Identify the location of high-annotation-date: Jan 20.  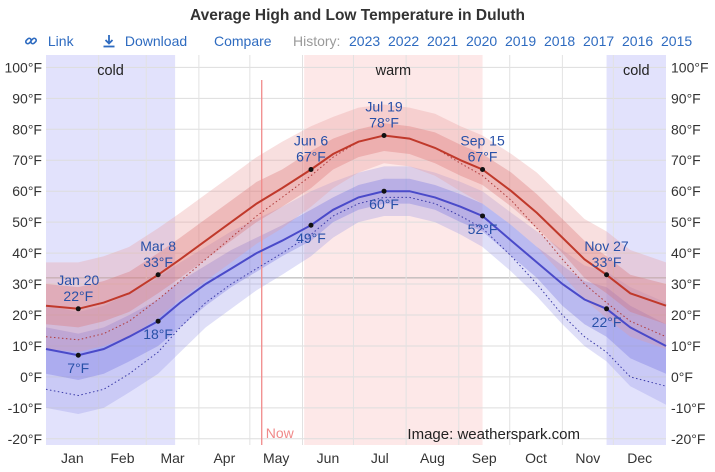
(78, 280).